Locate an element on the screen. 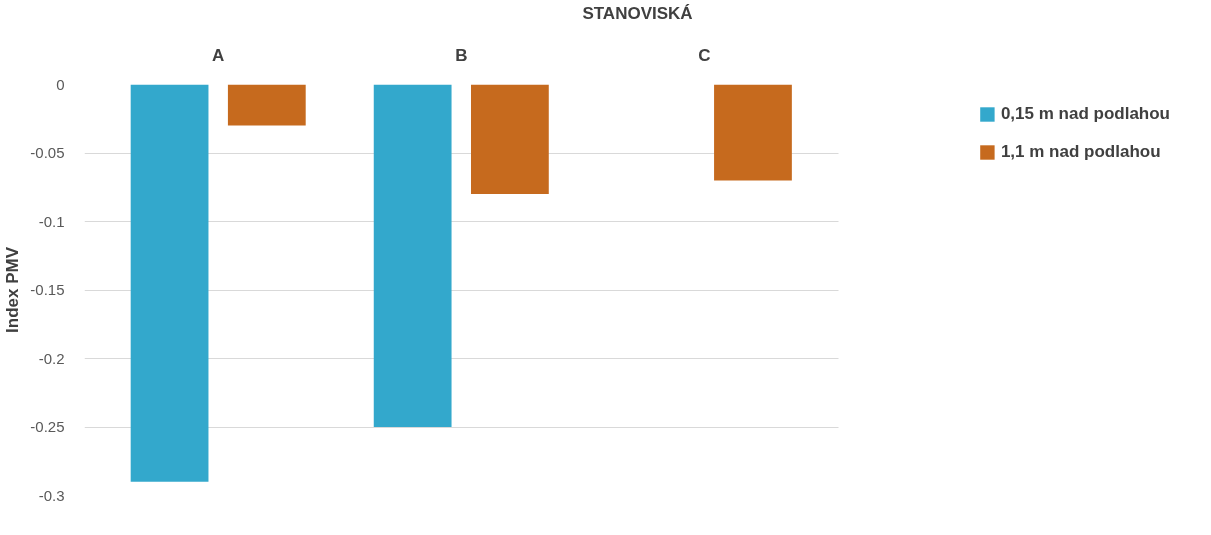 This screenshot has height=535, width=1211. x-tick-label: C is located at coordinates (704, 55).